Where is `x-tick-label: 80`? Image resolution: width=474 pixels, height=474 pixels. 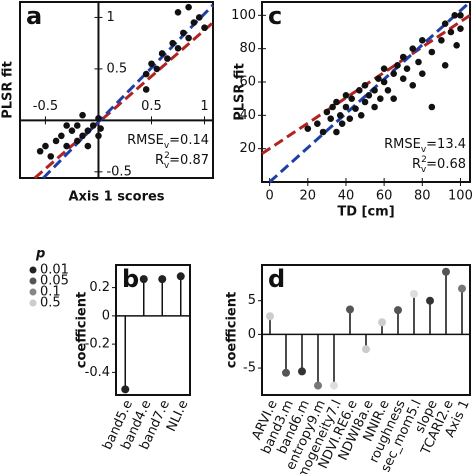
x-tick-label: 80 is located at coordinates (422, 196).